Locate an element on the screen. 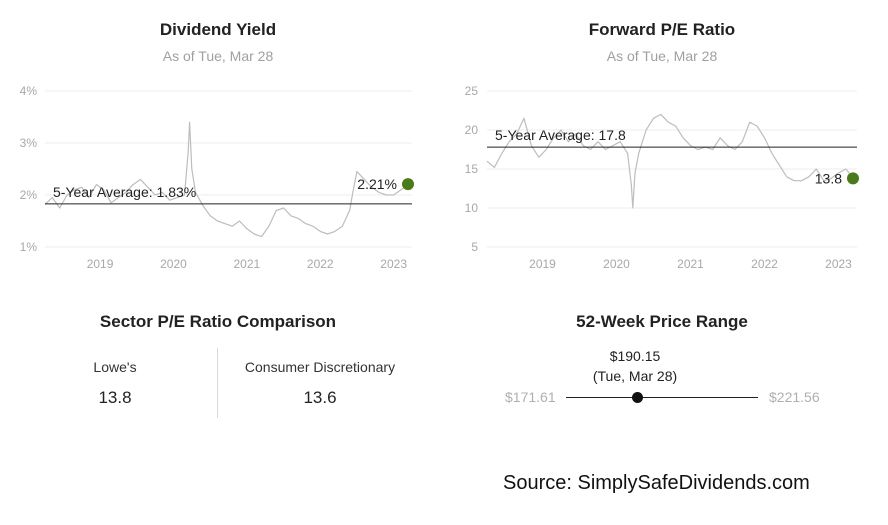 The width and height of the screenshot is (888, 525). current-value-label: 2.21% is located at coordinates (377, 184).